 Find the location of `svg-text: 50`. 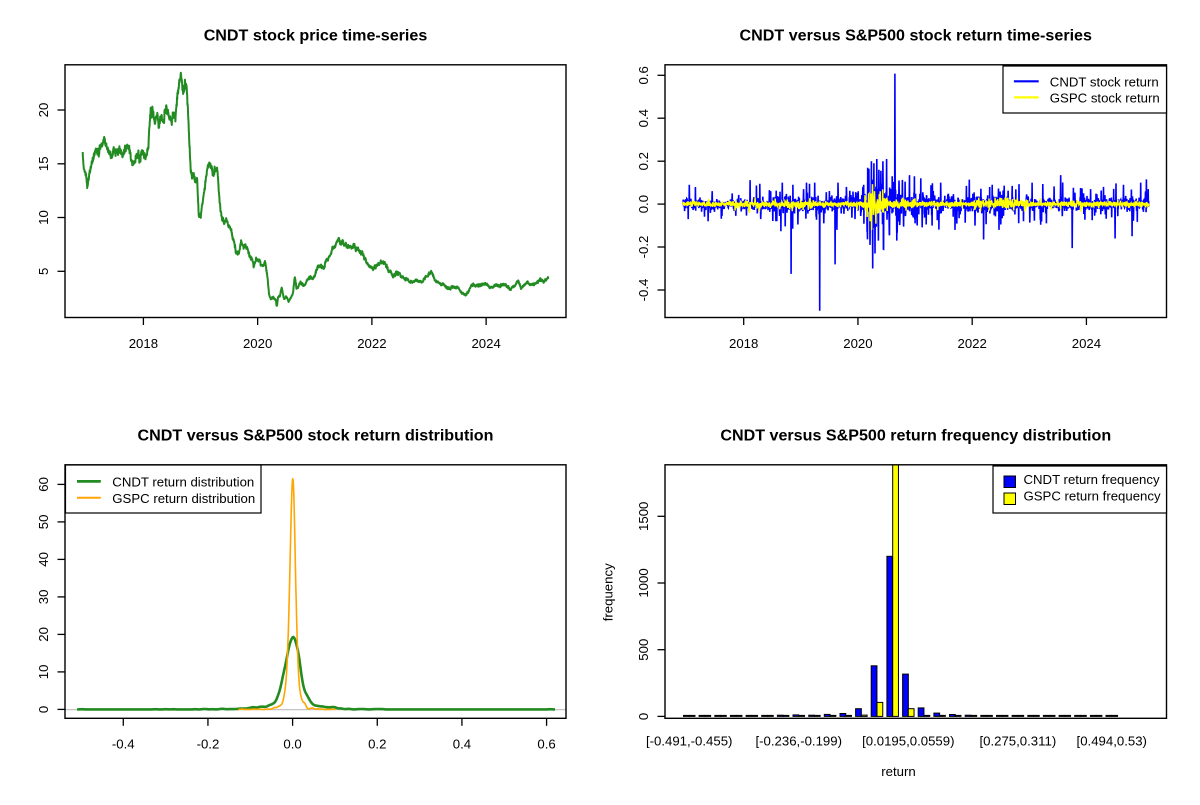

svg-text: 50 is located at coordinates (43, 522).